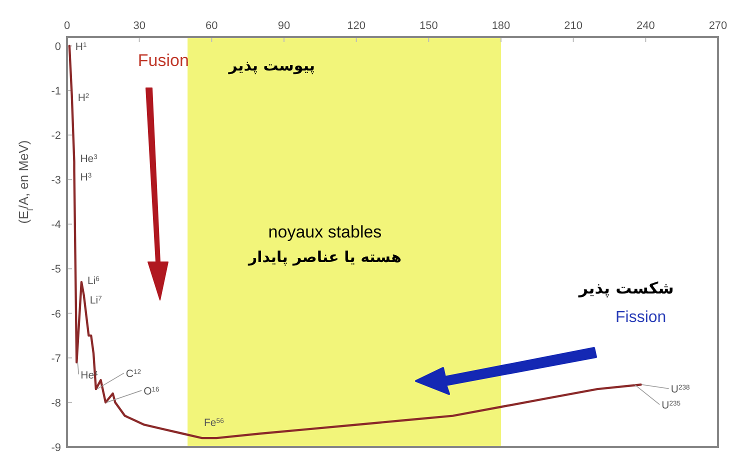 The height and width of the screenshot is (460, 730). I want to click on y-tick-label: -3, so click(56, 180).